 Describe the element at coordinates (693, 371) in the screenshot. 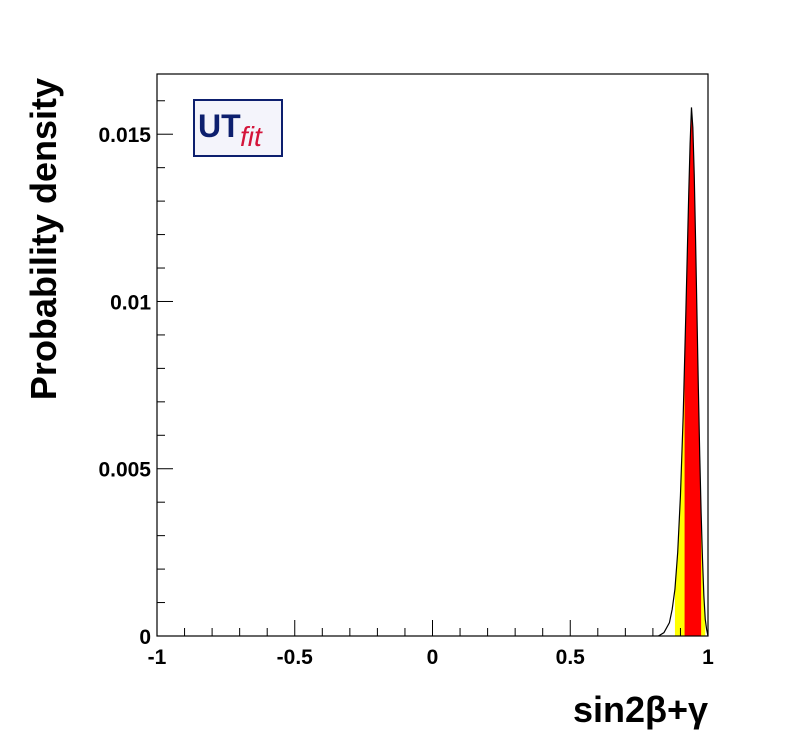

I see `region-inner` at that location.